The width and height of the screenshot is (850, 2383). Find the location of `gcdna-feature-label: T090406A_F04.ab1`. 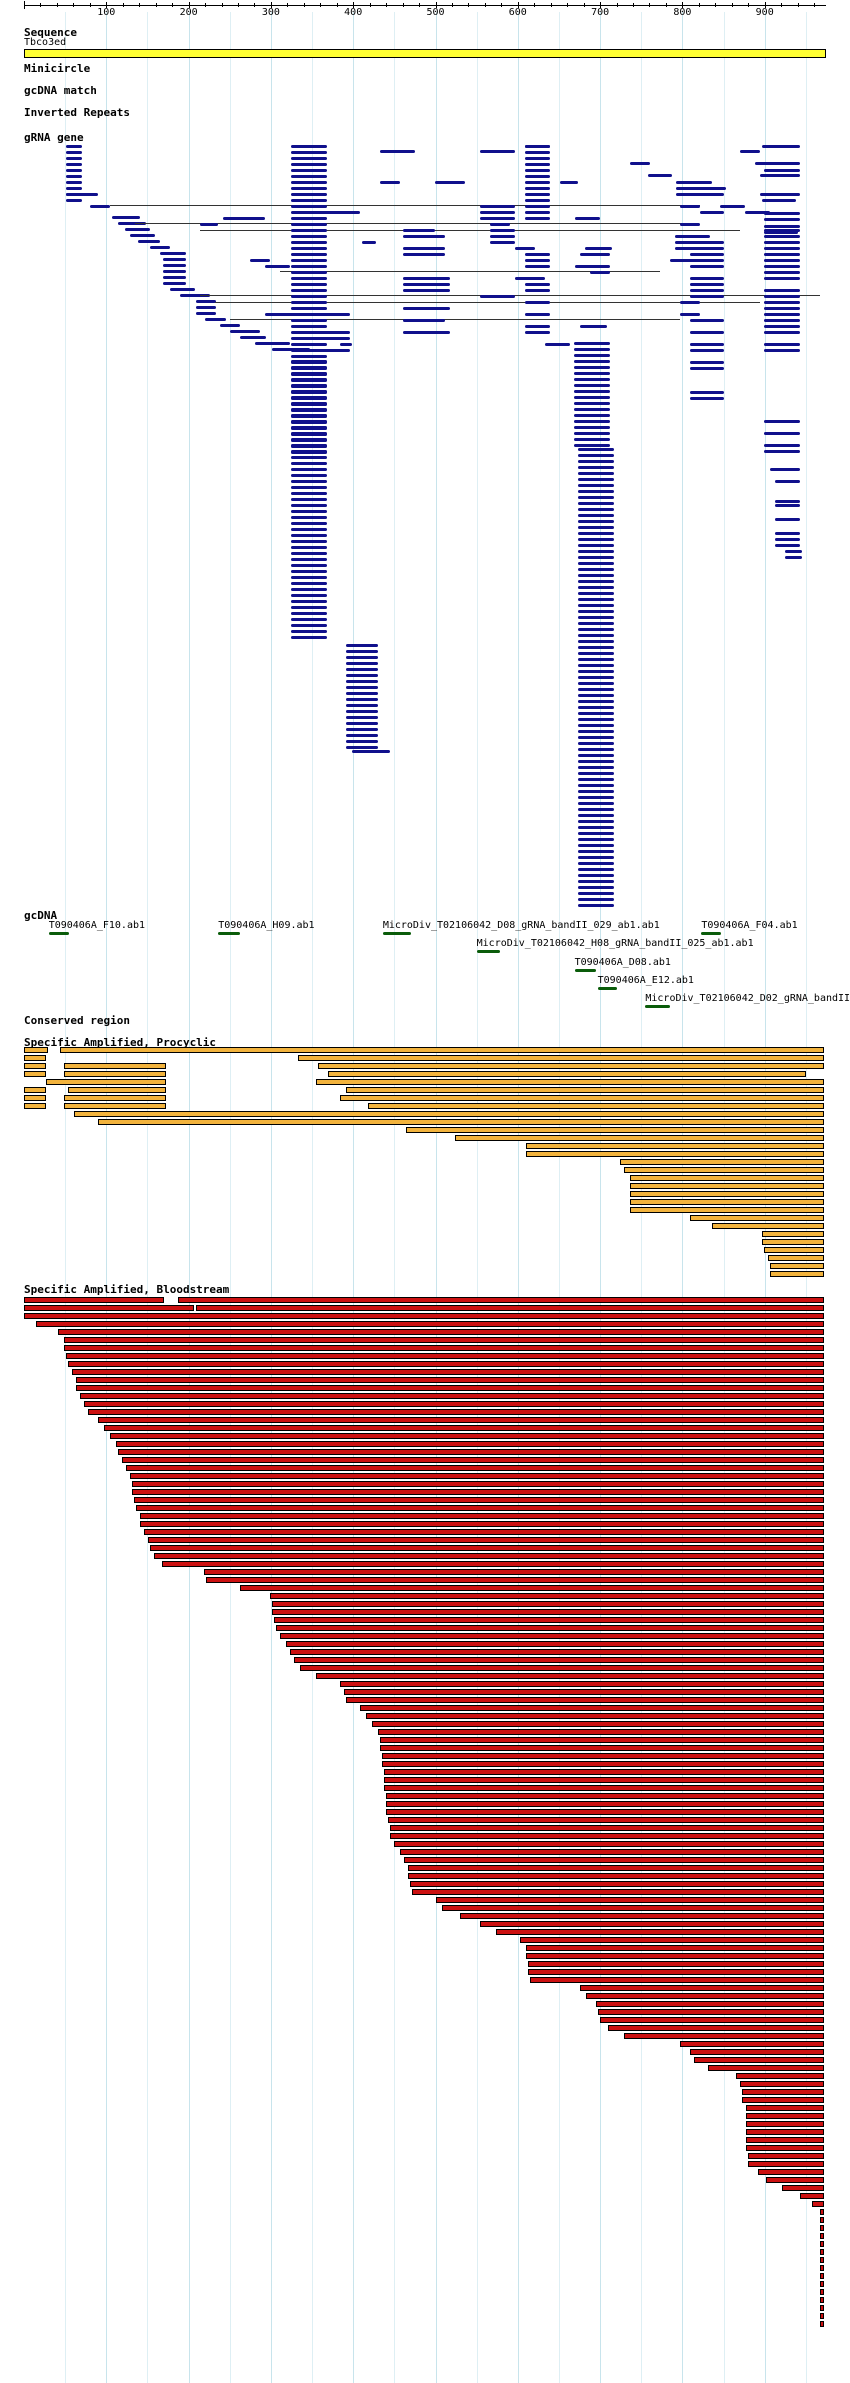

gcdna-feature-label: T090406A_F04.ab1 is located at coordinates (749, 925).